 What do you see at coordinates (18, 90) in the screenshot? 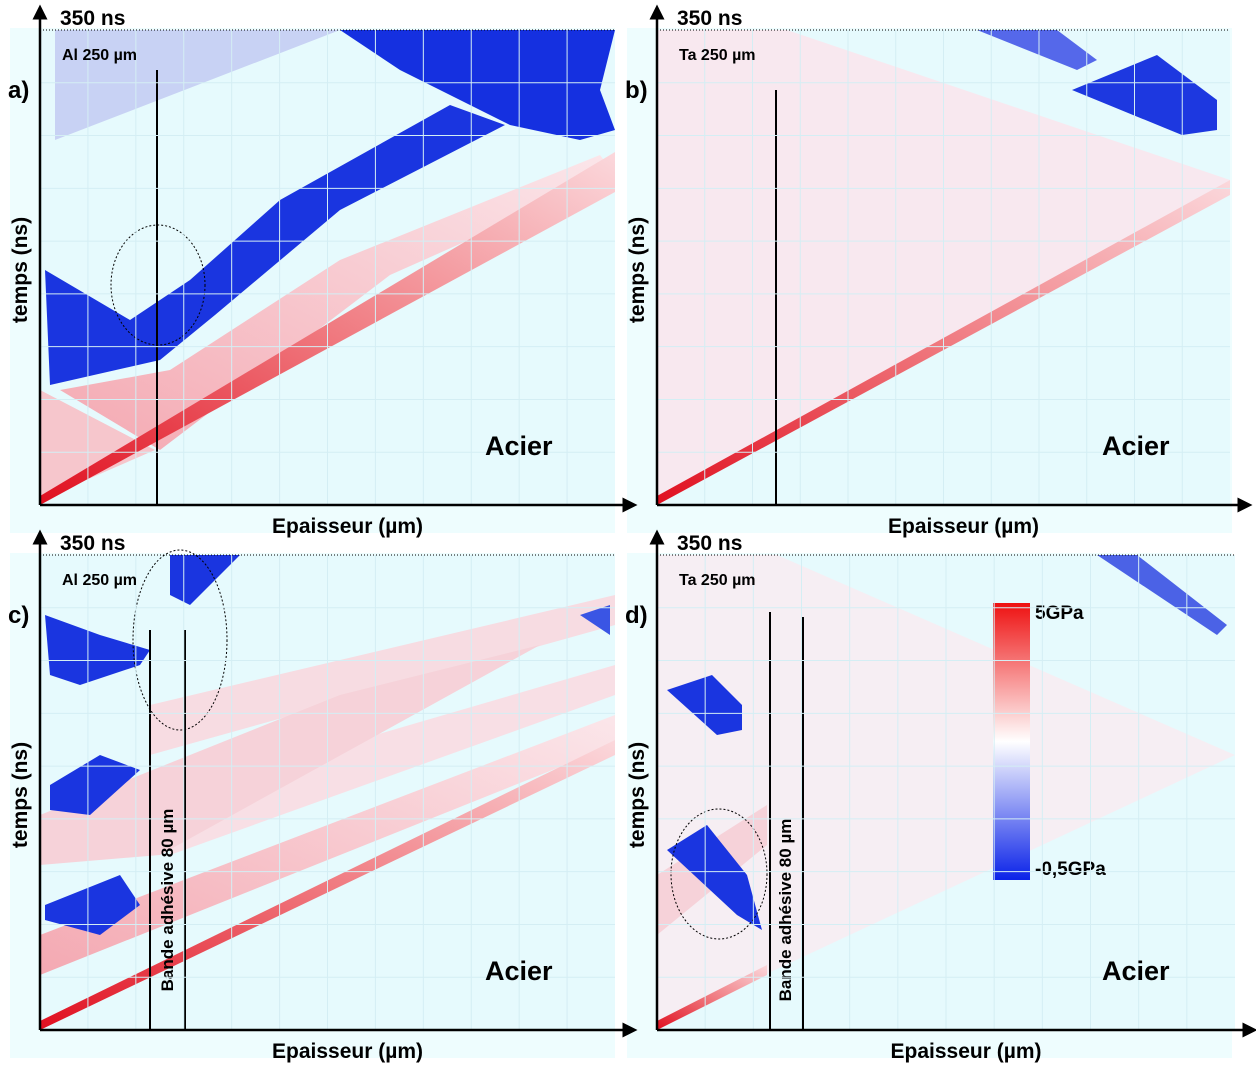
I see `panel-label: a)` at bounding box center [18, 90].